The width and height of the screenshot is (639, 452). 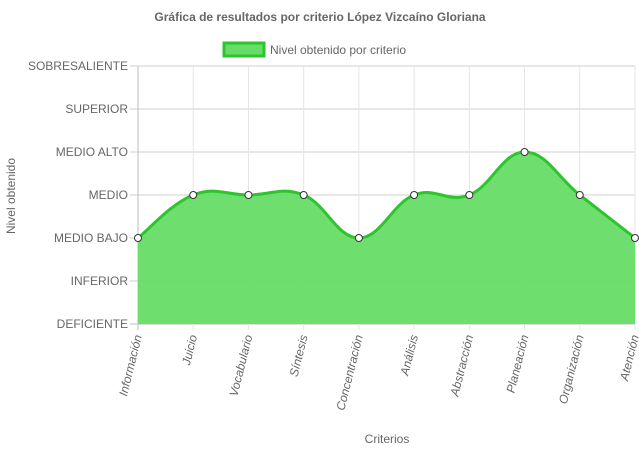 I want to click on data-point-concentración, so click(x=358, y=238).